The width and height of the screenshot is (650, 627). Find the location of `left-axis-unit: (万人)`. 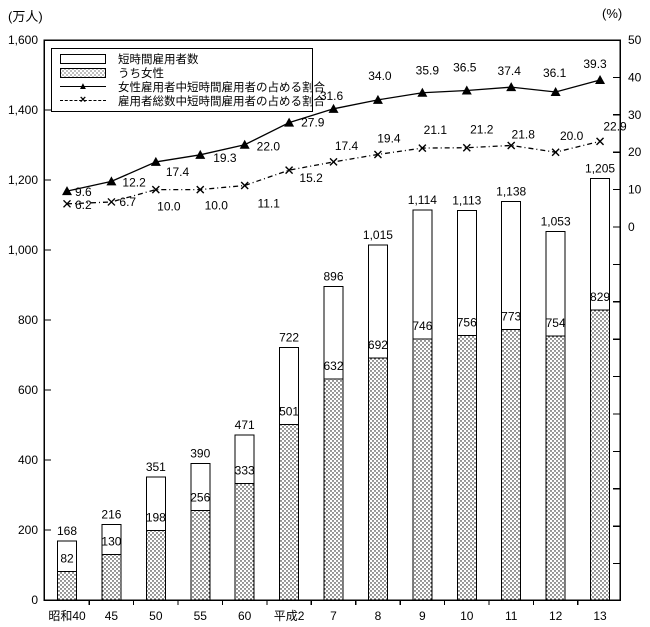

left-axis-unit: (万人) is located at coordinates (25, 16).